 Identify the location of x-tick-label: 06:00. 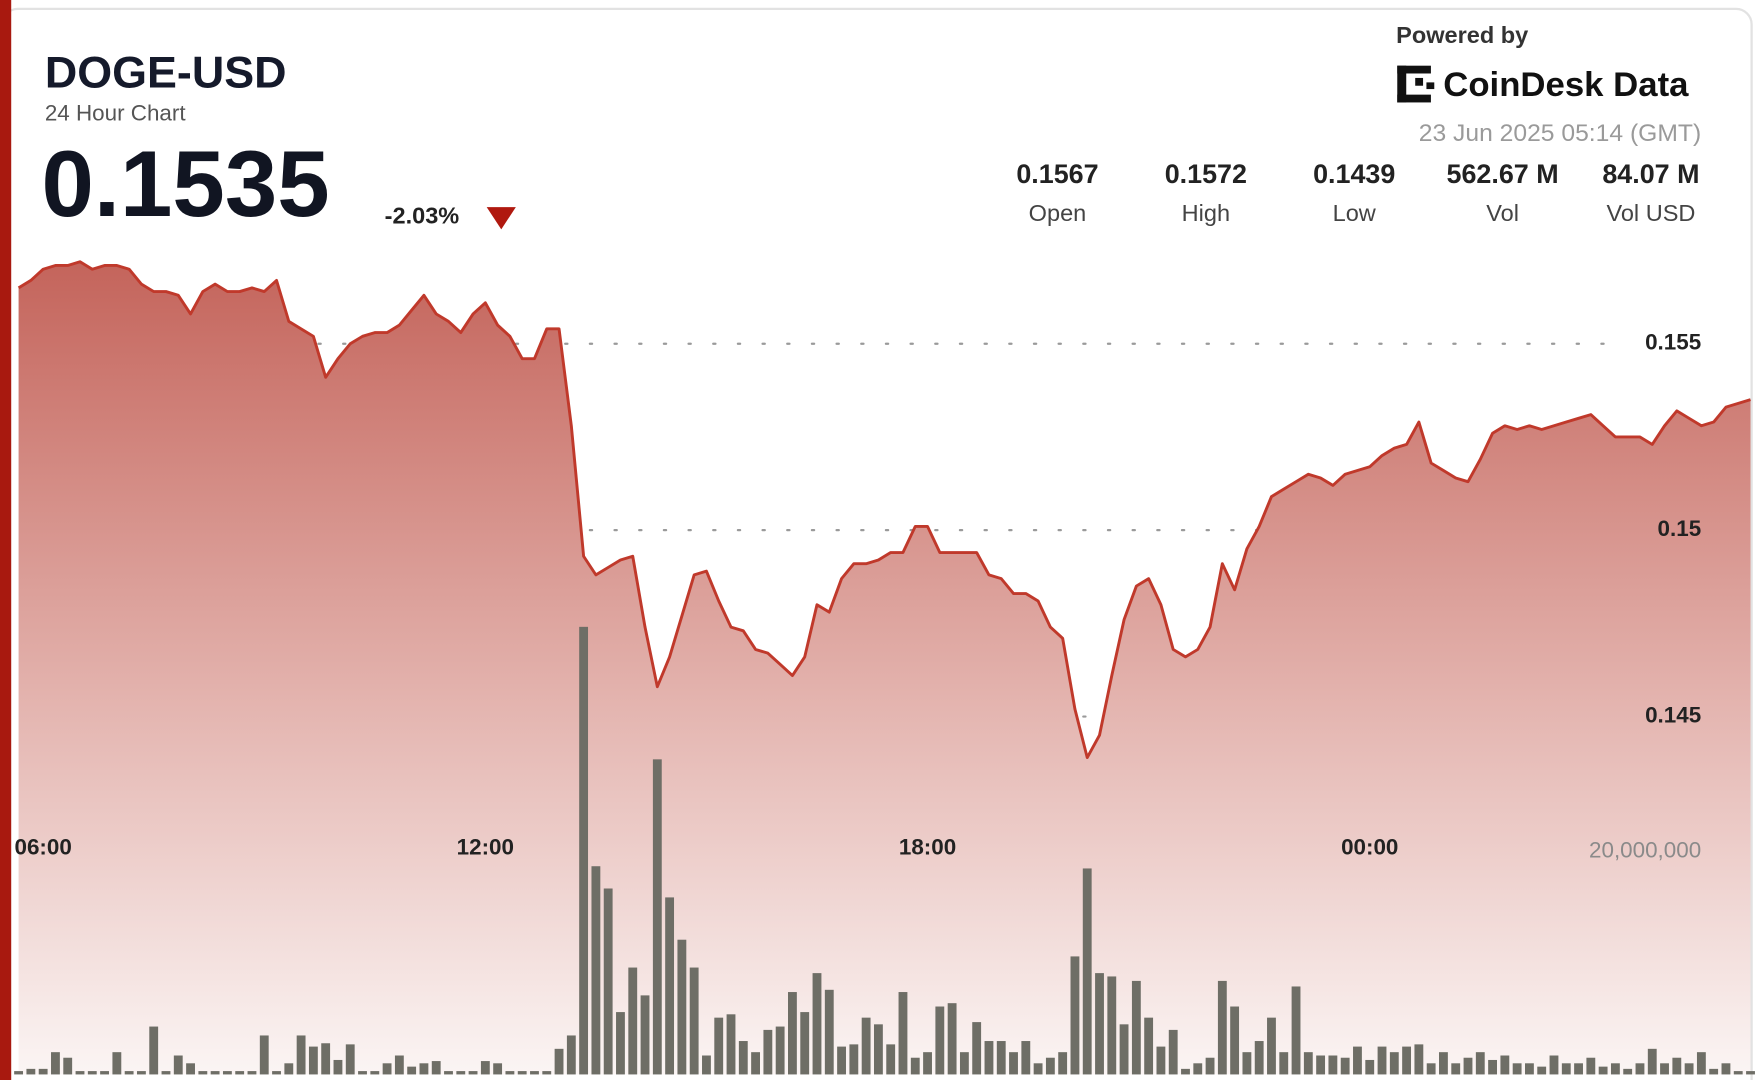
(42, 846).